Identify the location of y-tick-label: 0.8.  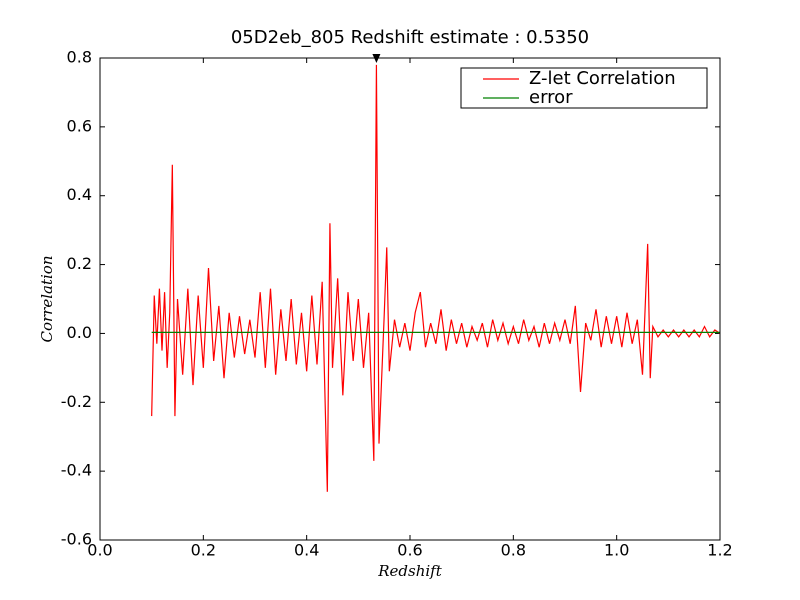
(79, 57).